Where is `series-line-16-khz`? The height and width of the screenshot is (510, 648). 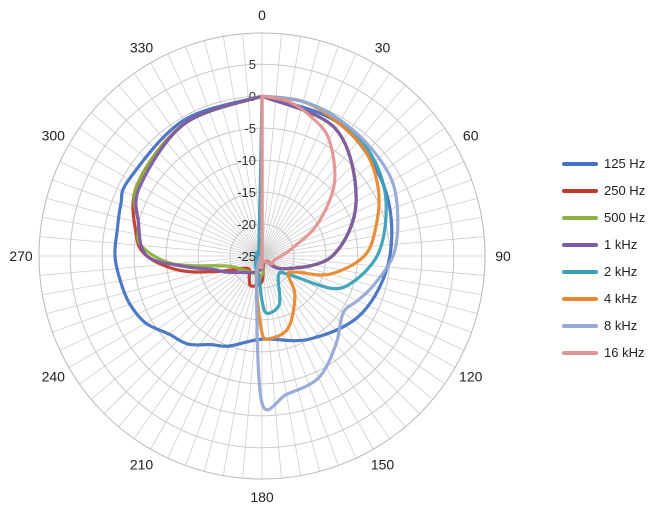 series-line-16-khz is located at coordinates (298, 182).